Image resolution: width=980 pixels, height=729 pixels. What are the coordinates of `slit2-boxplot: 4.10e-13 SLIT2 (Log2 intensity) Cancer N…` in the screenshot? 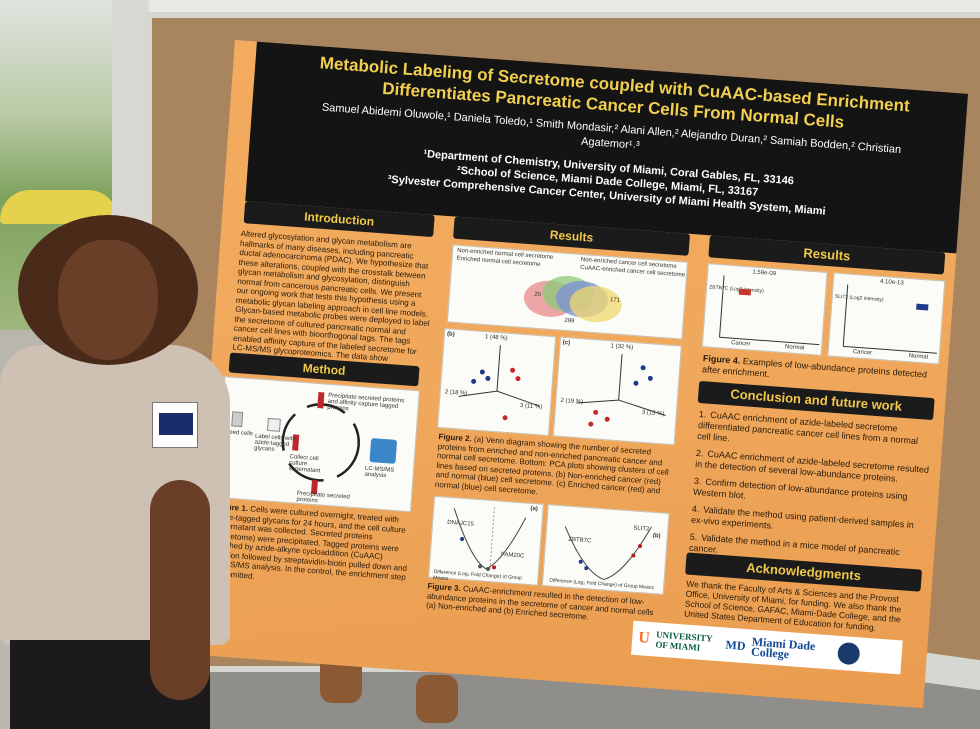 It's located at (886, 318).